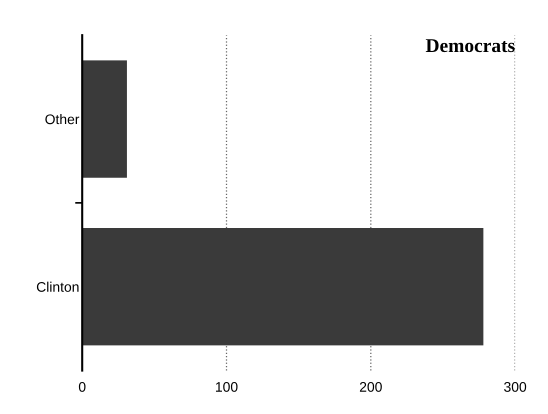 The height and width of the screenshot is (414, 548). Describe the element at coordinates (82, 387) in the screenshot. I see `x-tick-label: 0` at that location.